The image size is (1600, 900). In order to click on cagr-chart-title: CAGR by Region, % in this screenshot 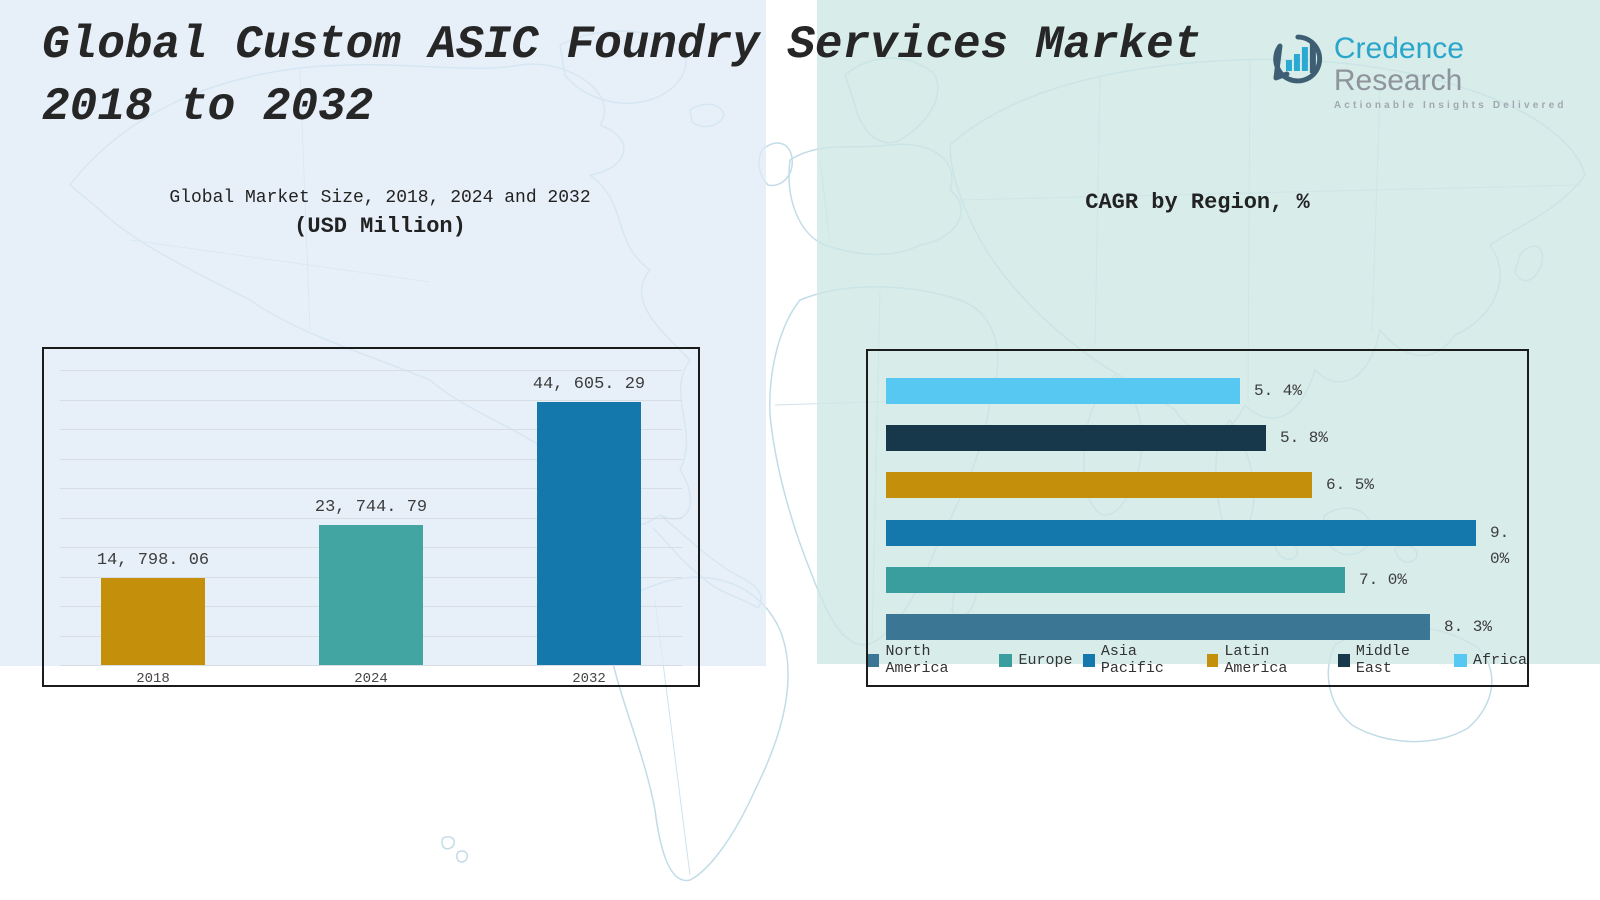, I will do `click(1197, 202)`.